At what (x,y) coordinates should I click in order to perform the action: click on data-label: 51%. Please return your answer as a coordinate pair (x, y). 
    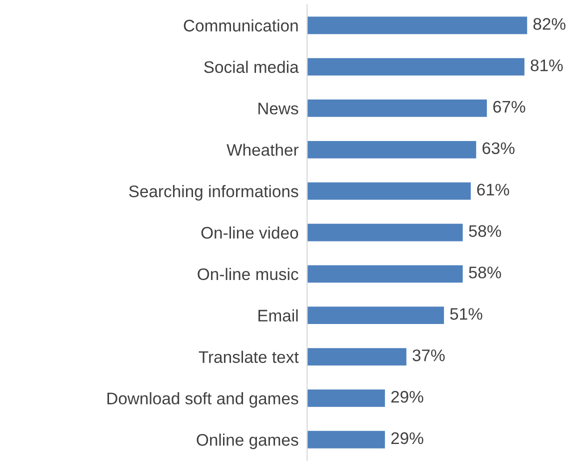
    Looking at the image, I should click on (466, 314).